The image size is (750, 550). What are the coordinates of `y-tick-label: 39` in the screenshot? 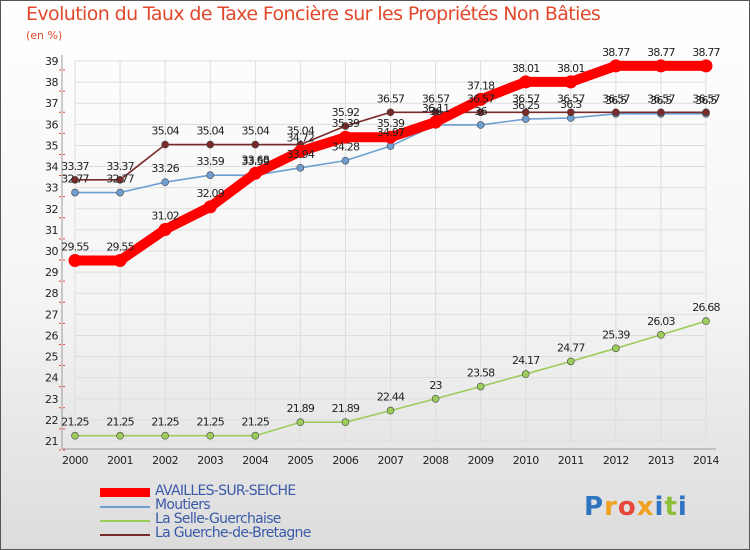 It's located at (51, 61).